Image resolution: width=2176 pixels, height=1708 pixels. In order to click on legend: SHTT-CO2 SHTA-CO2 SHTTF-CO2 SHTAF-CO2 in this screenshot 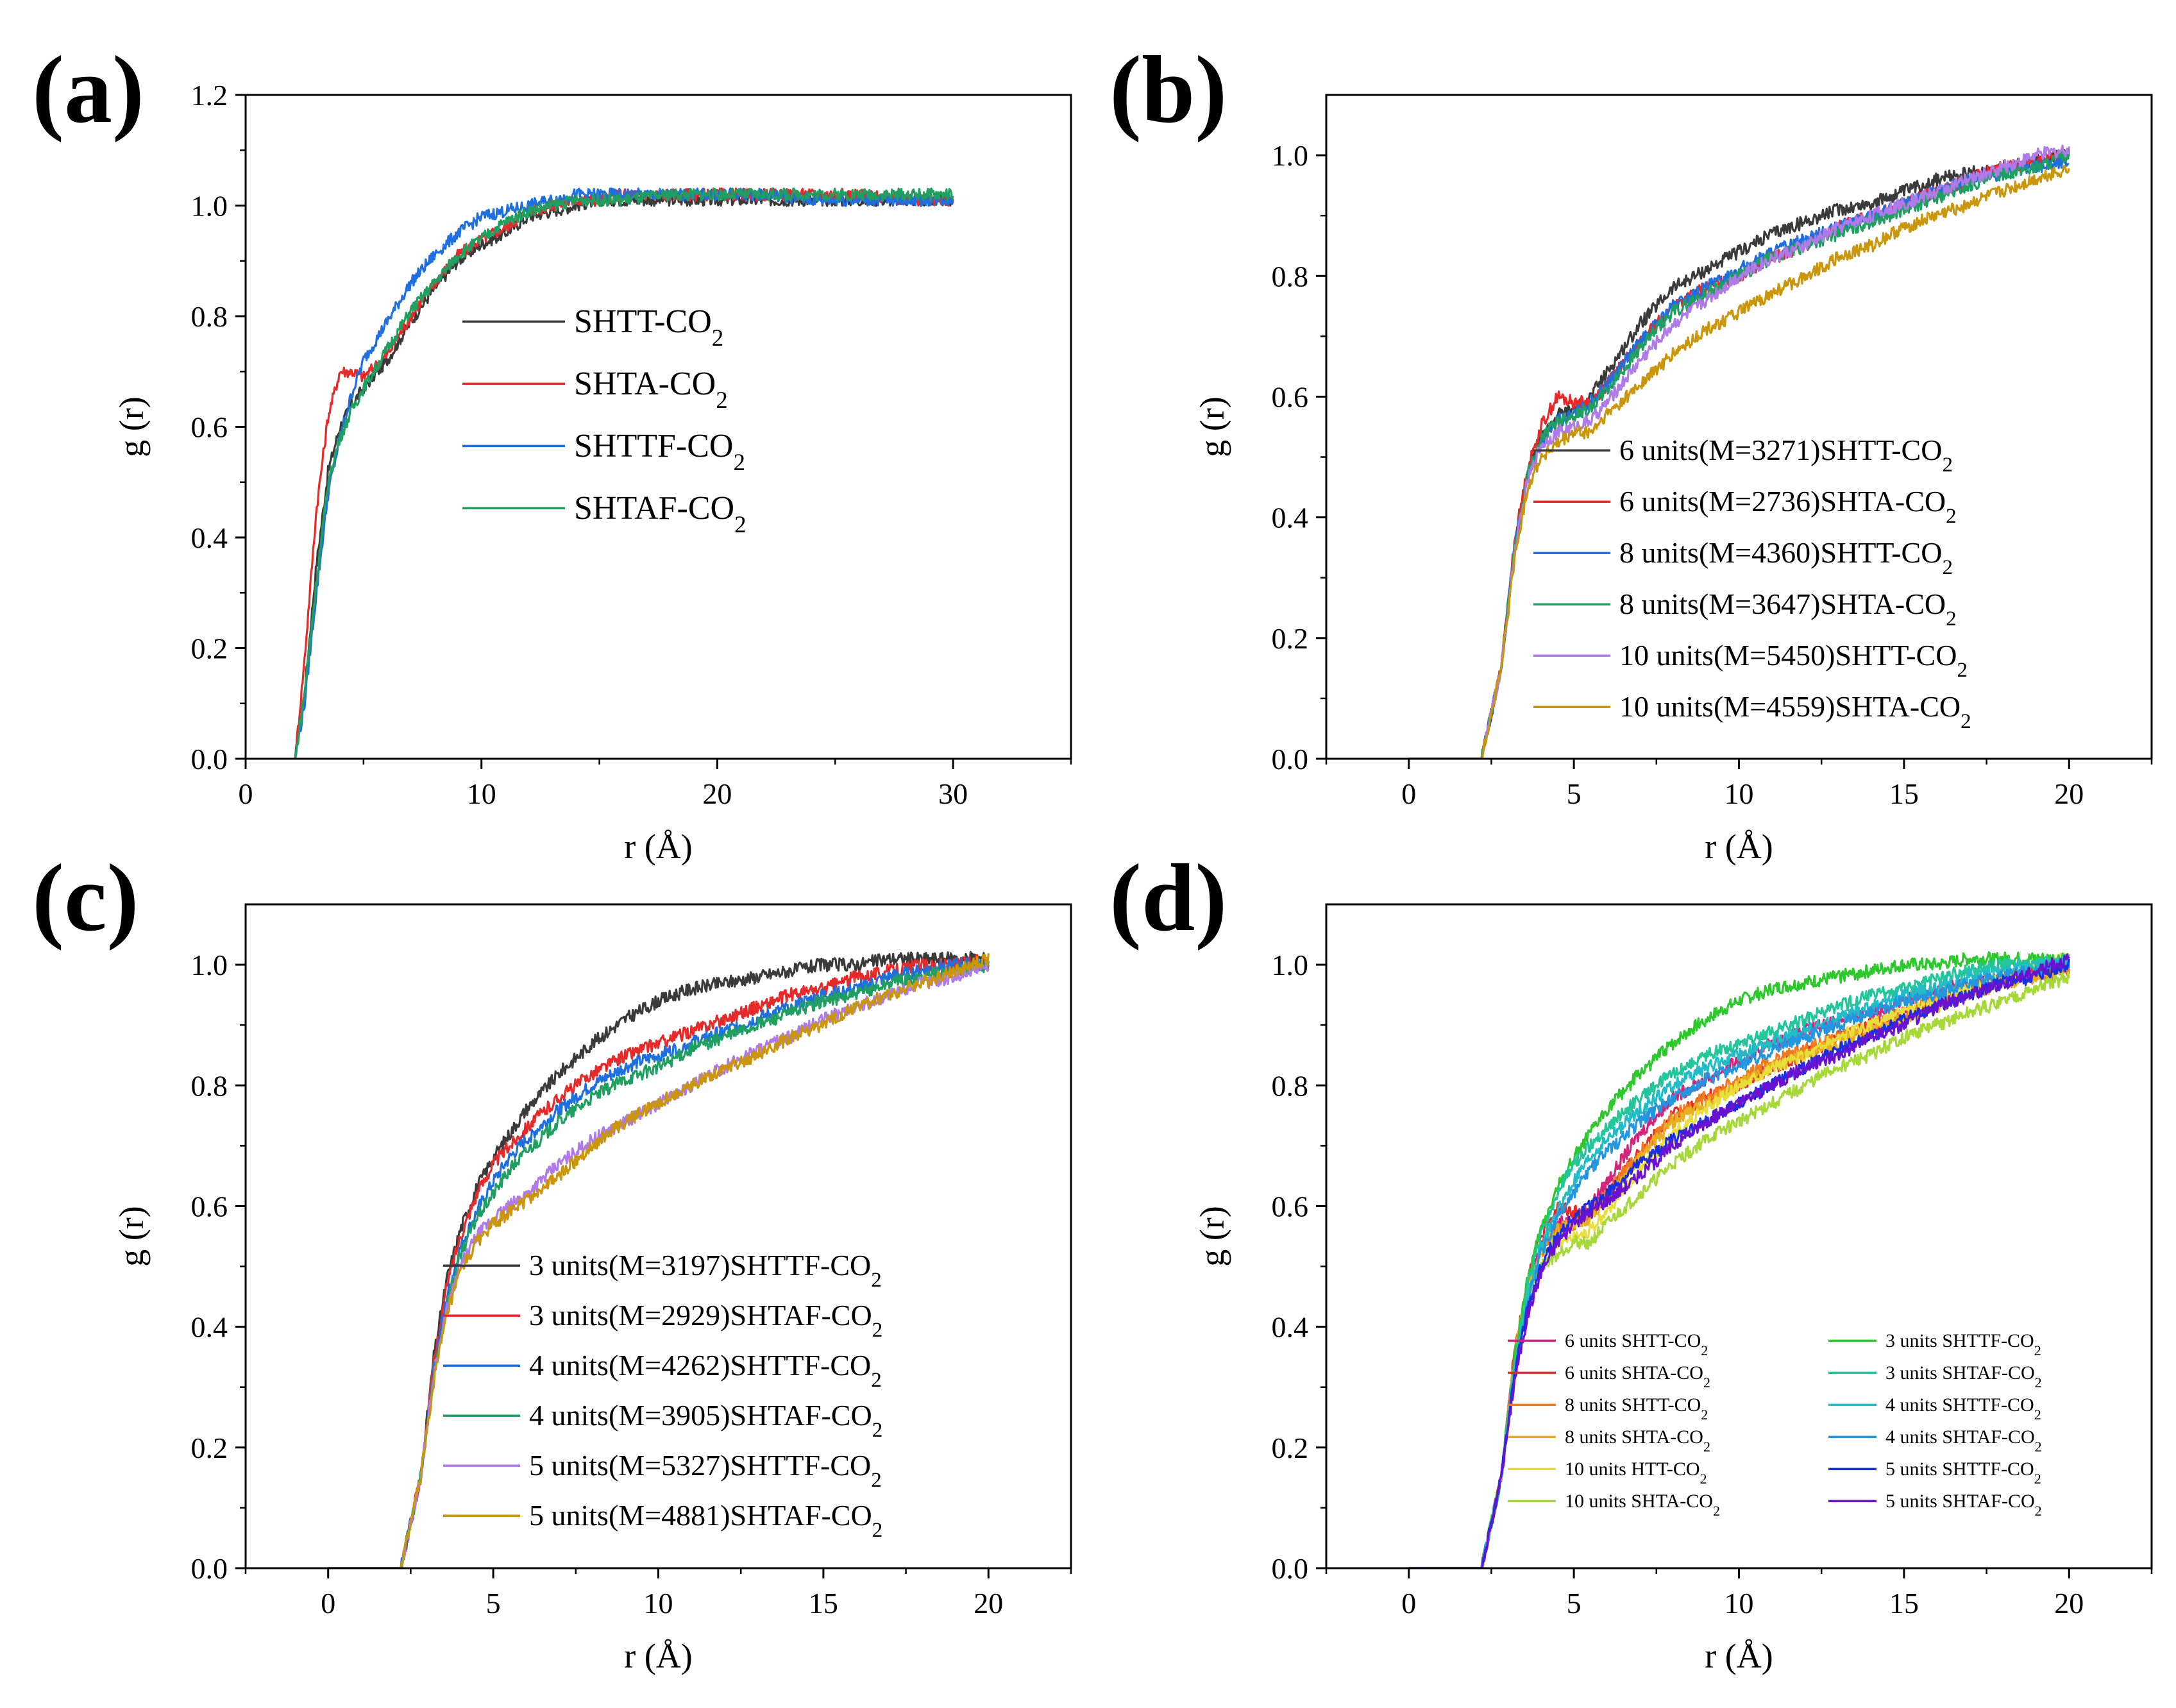, I will do `click(604, 421)`.